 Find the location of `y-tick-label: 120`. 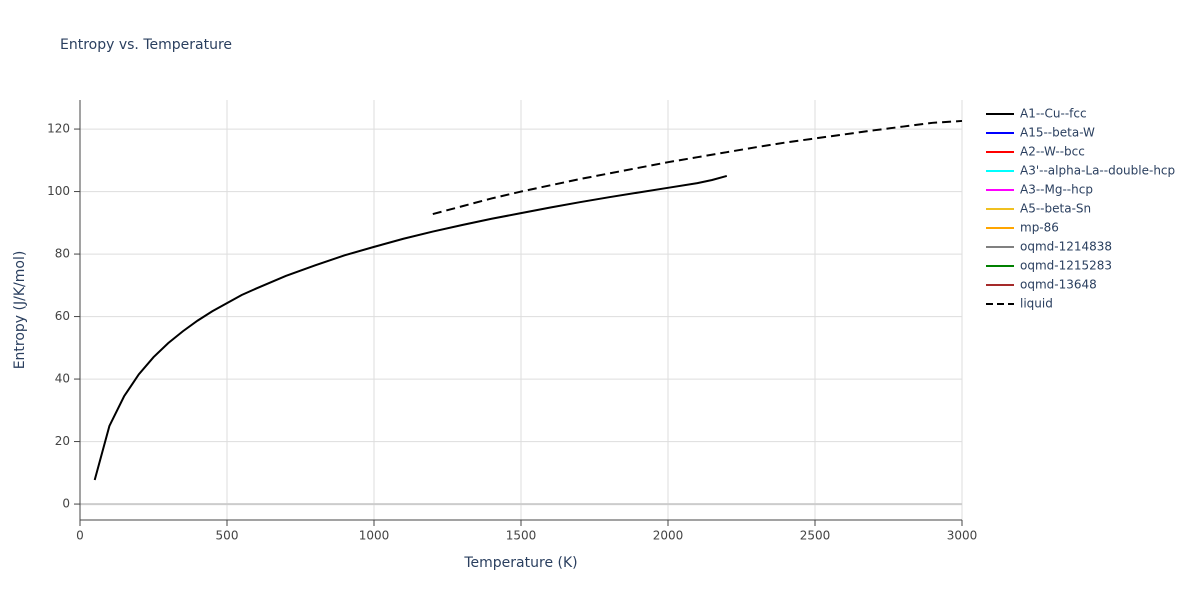

y-tick-label: 120 is located at coordinates (58, 129).